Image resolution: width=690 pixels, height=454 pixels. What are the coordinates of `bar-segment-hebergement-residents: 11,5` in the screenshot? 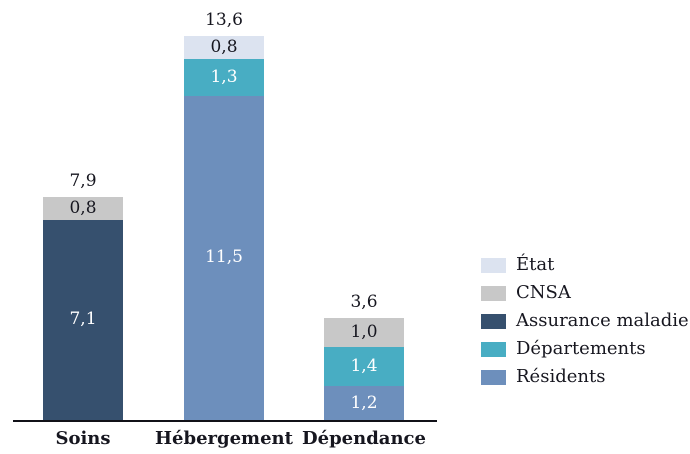 It's located at (224, 257).